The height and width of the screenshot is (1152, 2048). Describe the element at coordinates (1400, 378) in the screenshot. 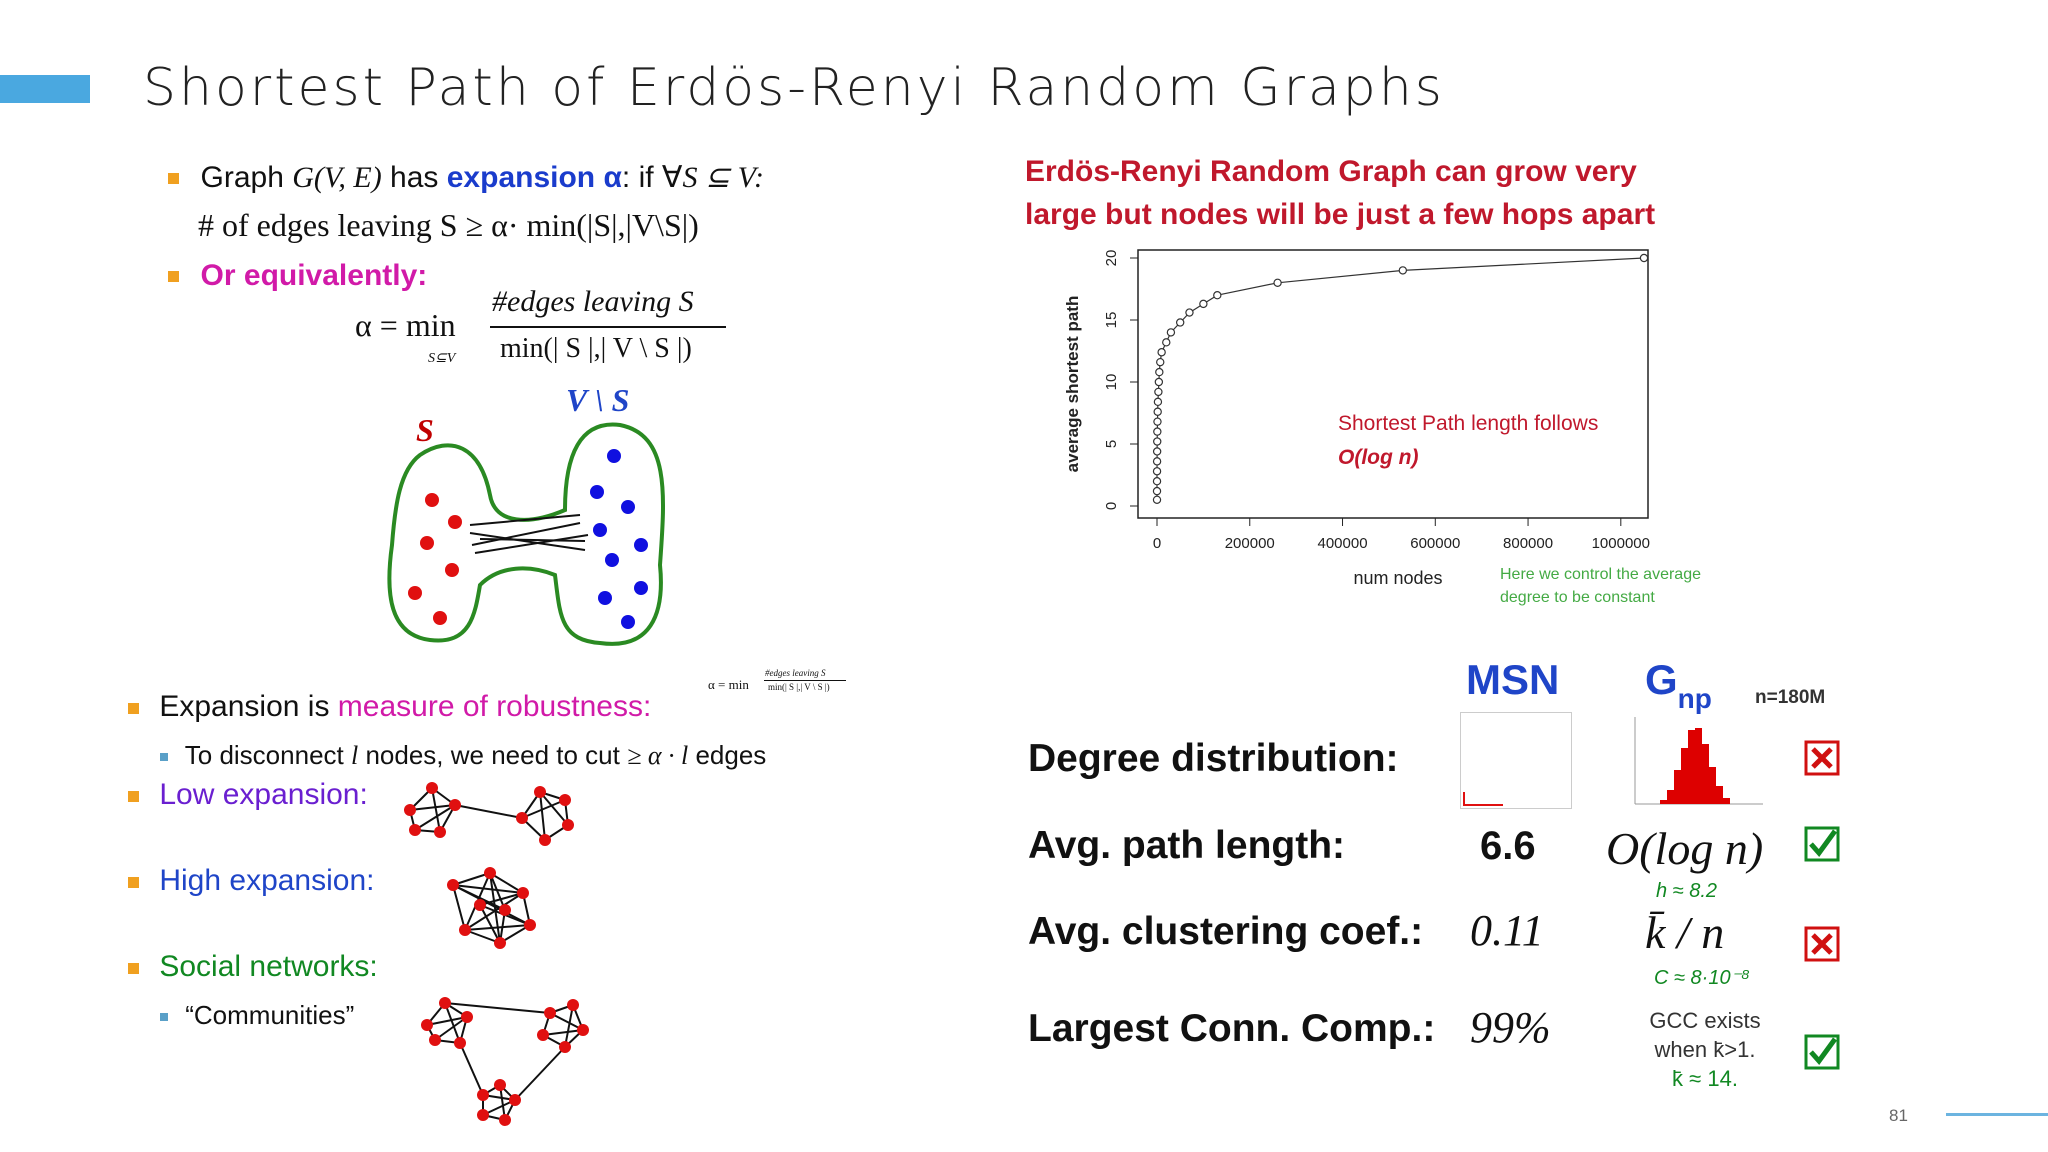

I see `data-points` at that location.